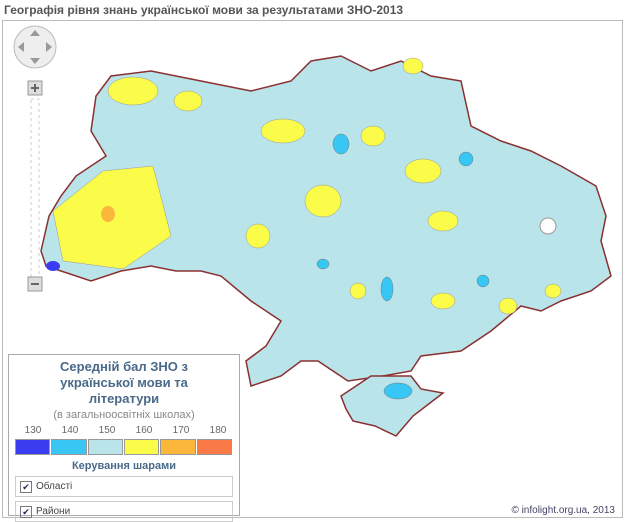  Describe the element at coordinates (392, 406) in the screenshot. I see `crimea` at that location.